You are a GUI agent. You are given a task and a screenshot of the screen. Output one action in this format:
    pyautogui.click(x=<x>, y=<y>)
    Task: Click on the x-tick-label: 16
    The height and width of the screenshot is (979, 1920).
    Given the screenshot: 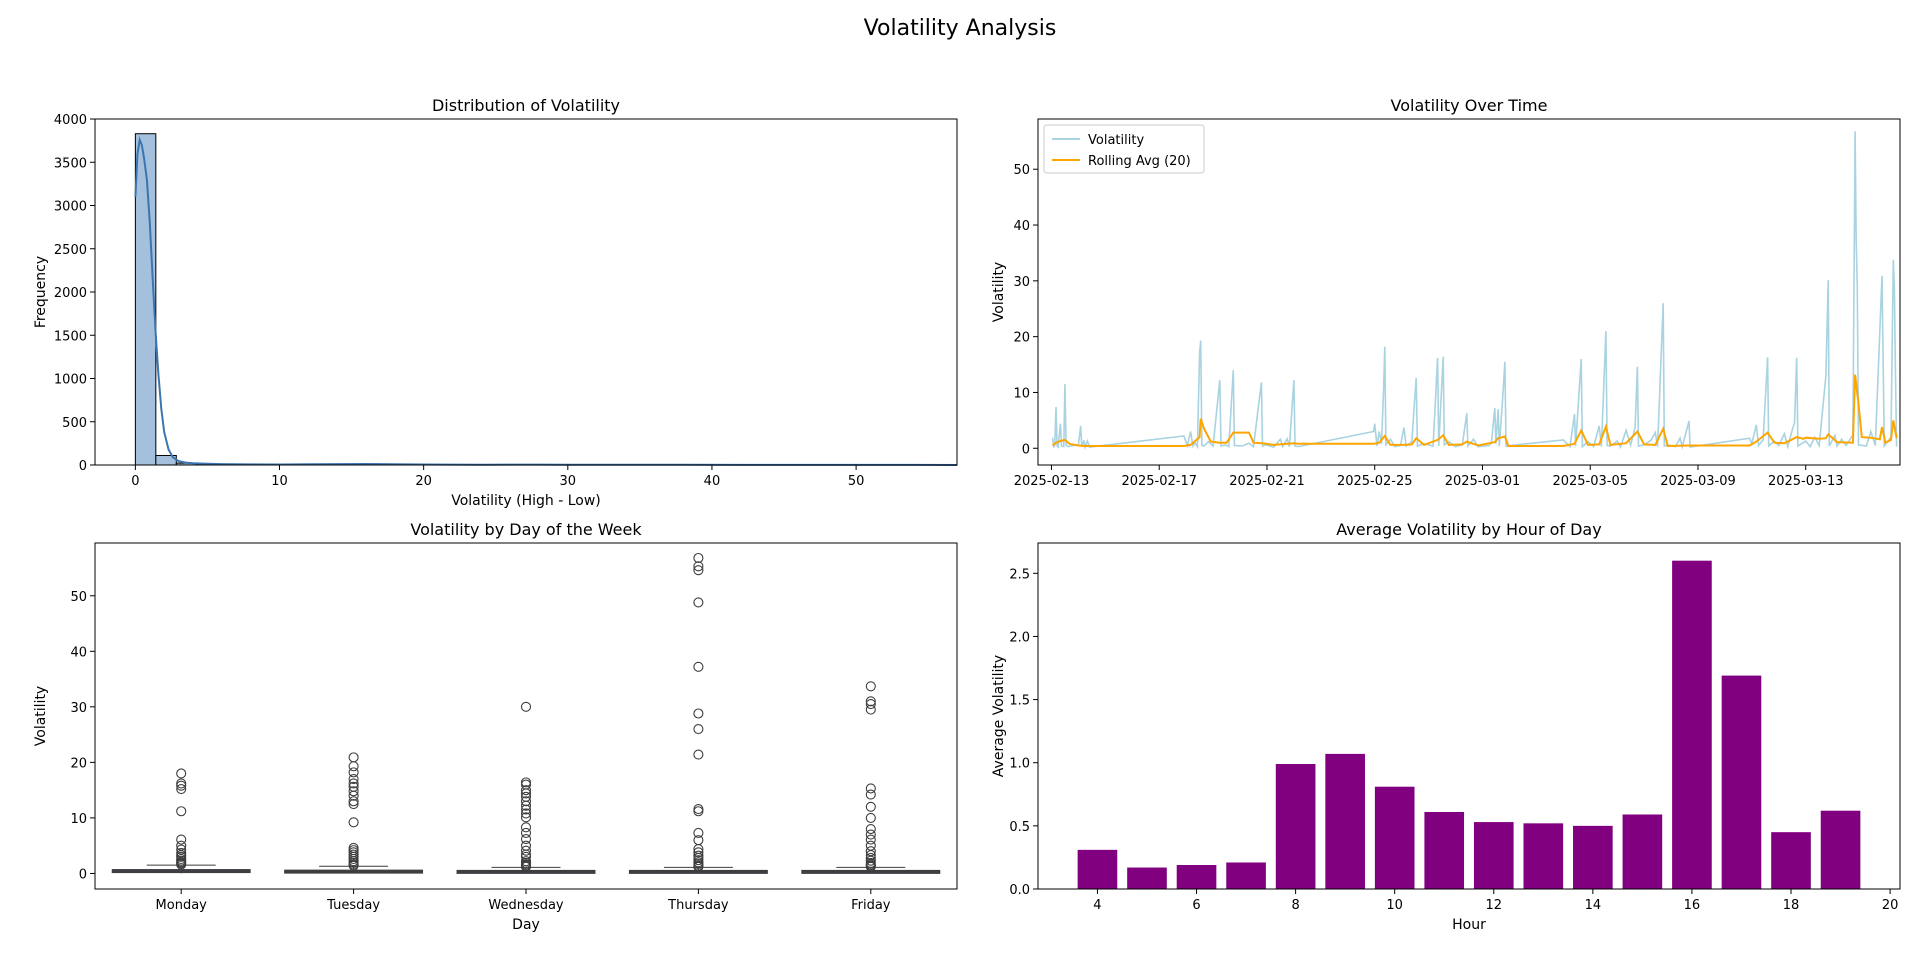 What is the action you would take?
    pyautogui.click(x=1692, y=905)
    